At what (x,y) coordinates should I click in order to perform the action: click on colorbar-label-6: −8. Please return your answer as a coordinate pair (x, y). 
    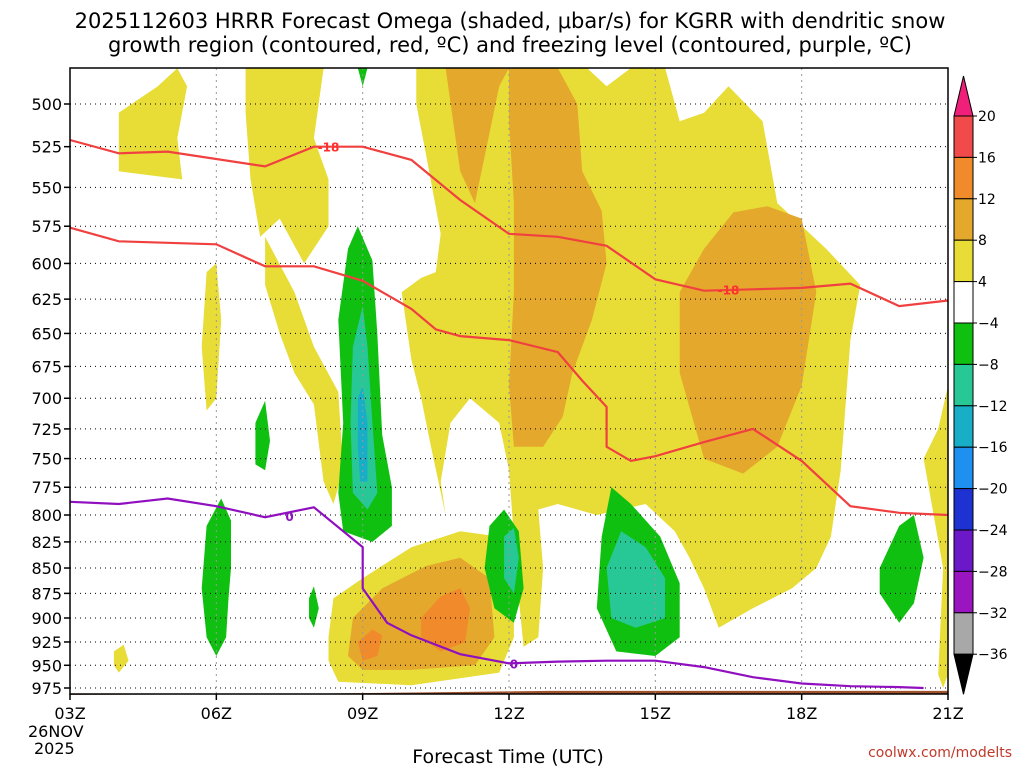
    Looking at the image, I should click on (988, 365).